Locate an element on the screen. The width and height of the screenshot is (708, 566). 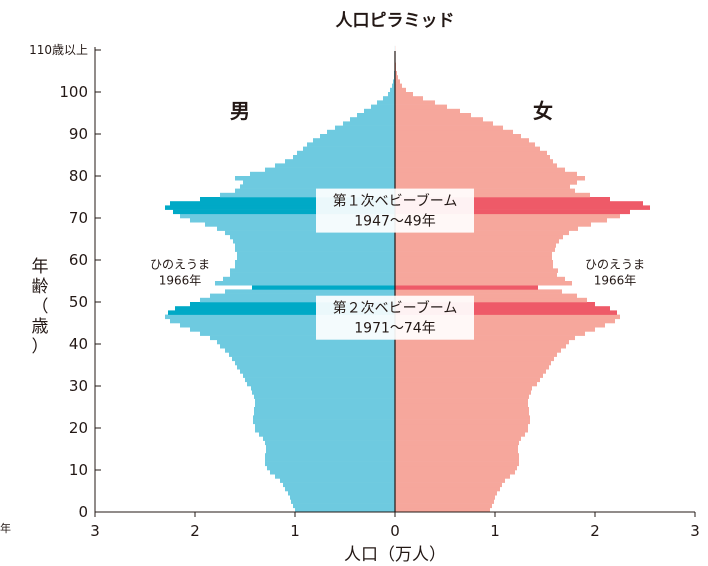
annotation-text-boom2: 第２次ベビーブーム is located at coordinates (395, 308).